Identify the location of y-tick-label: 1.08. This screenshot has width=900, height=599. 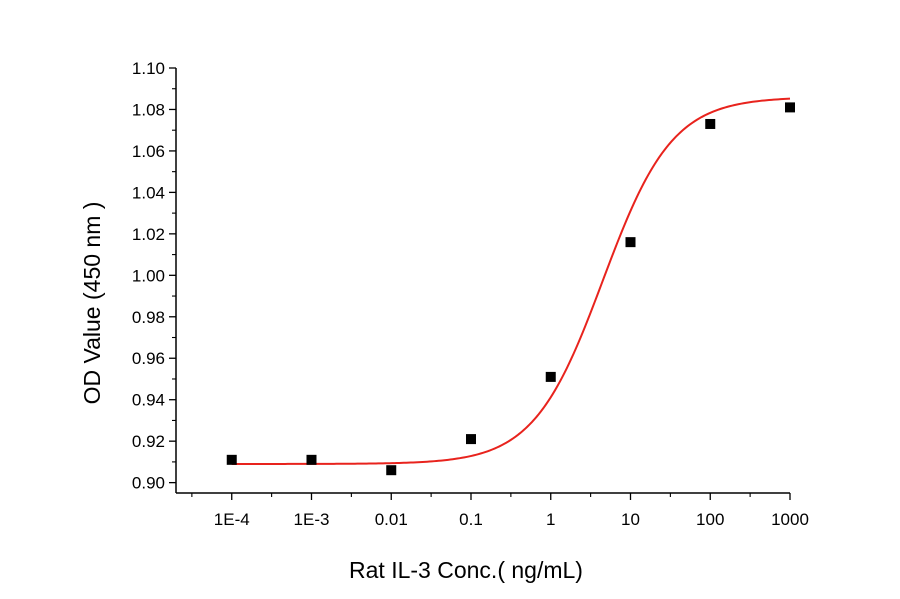
(148, 109).